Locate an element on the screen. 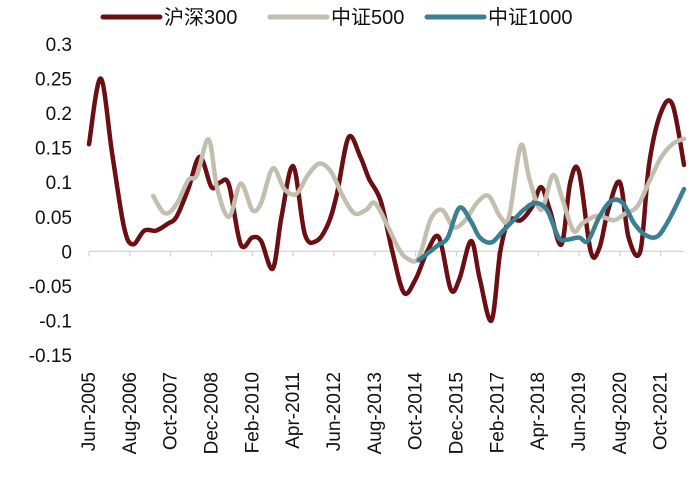  x-tick-label: Oct-2021 is located at coordinates (661, 411).